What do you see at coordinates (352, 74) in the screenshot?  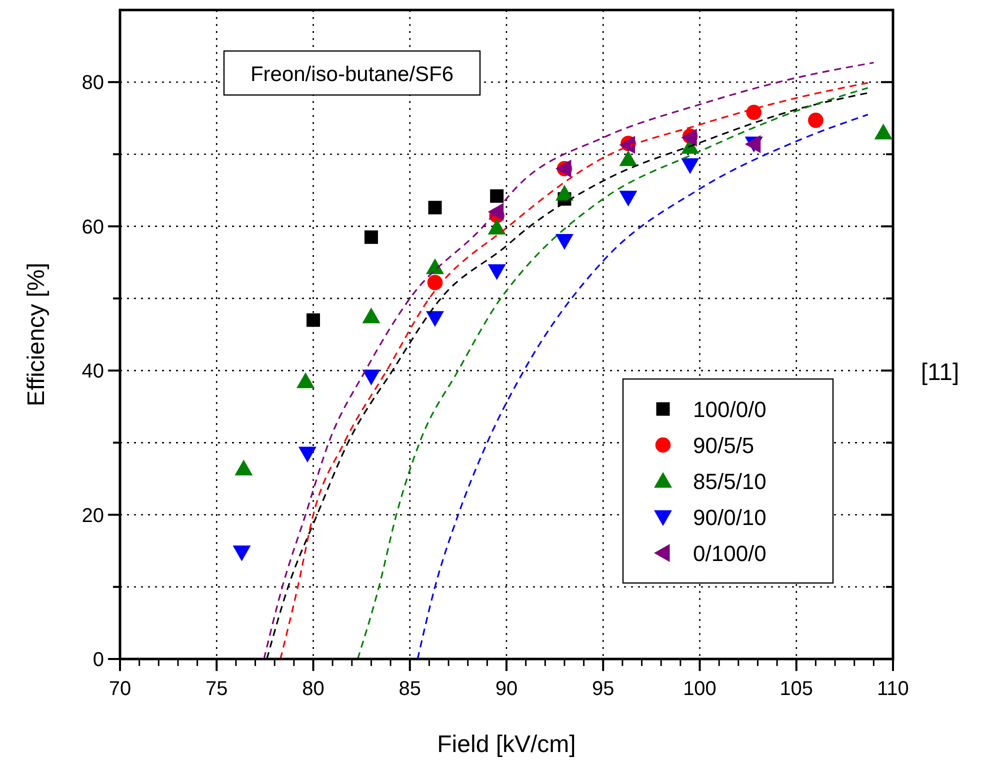 I see `annotation: Freon/iso-butane/SF6` at bounding box center [352, 74].